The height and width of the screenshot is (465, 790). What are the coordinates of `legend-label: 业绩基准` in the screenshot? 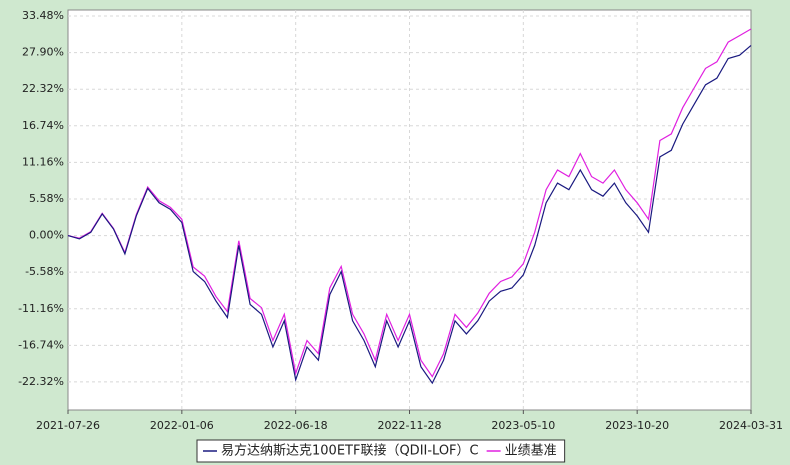 It's located at (531, 451).